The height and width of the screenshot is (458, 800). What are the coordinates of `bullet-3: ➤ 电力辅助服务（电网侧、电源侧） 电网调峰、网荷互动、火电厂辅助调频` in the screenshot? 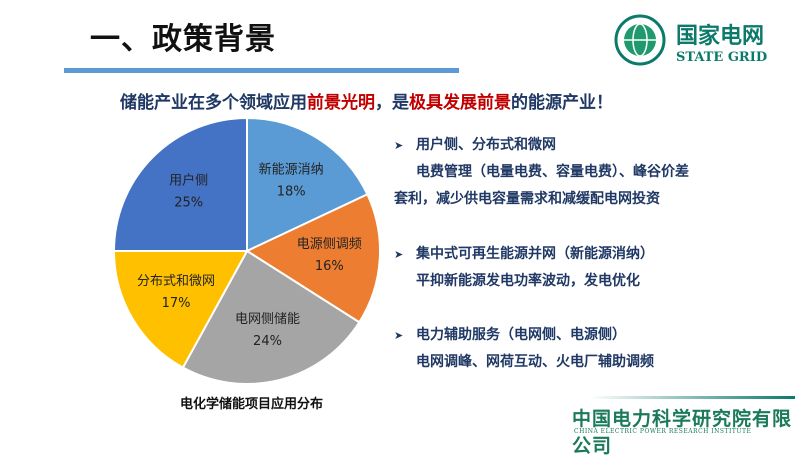 It's located at (524, 349).